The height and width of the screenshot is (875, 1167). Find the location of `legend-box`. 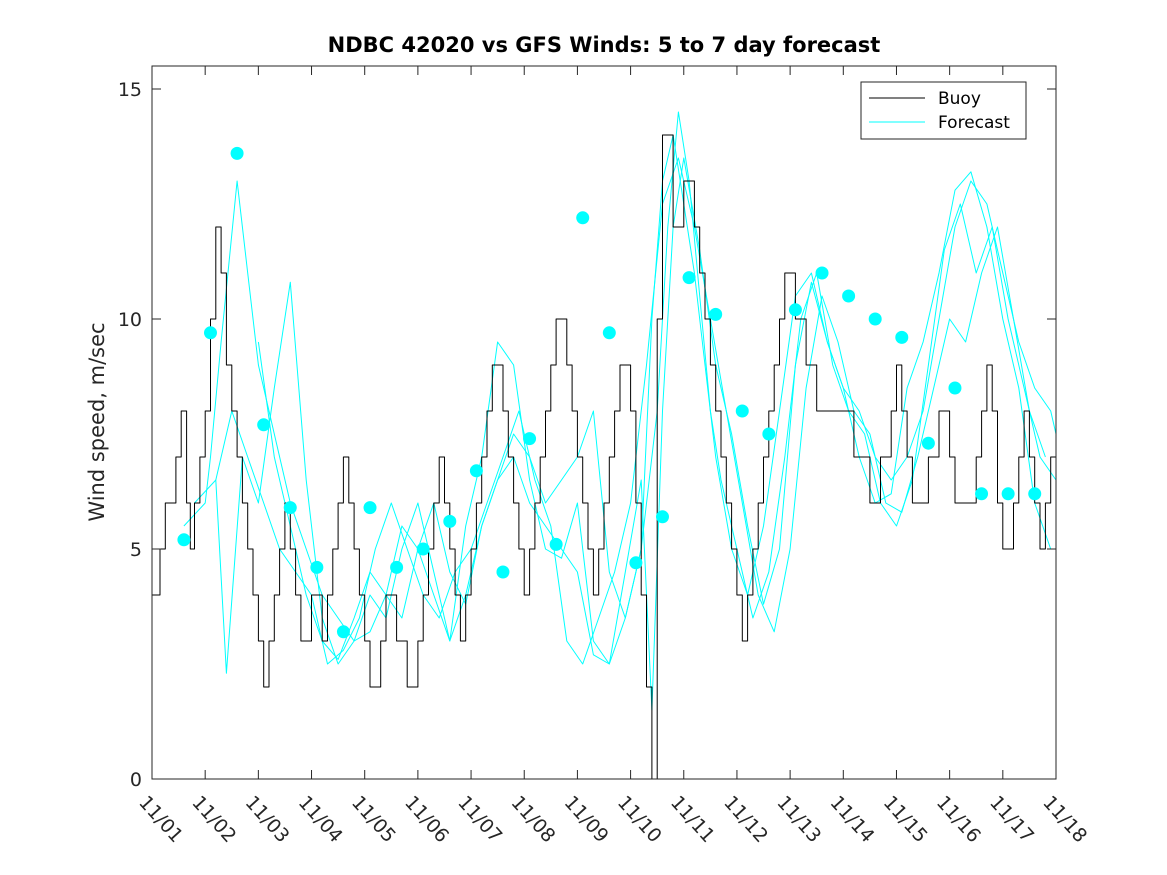

legend-box is located at coordinates (943, 110).